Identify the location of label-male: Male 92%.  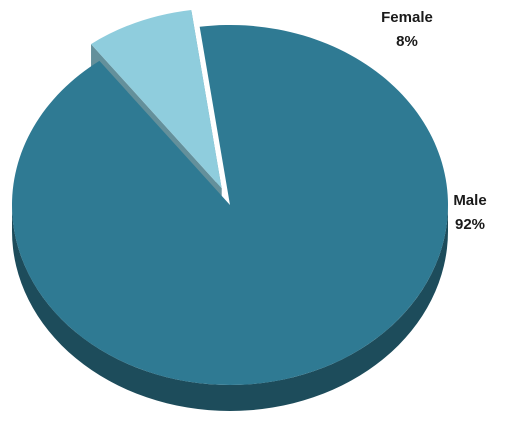
(469, 212).